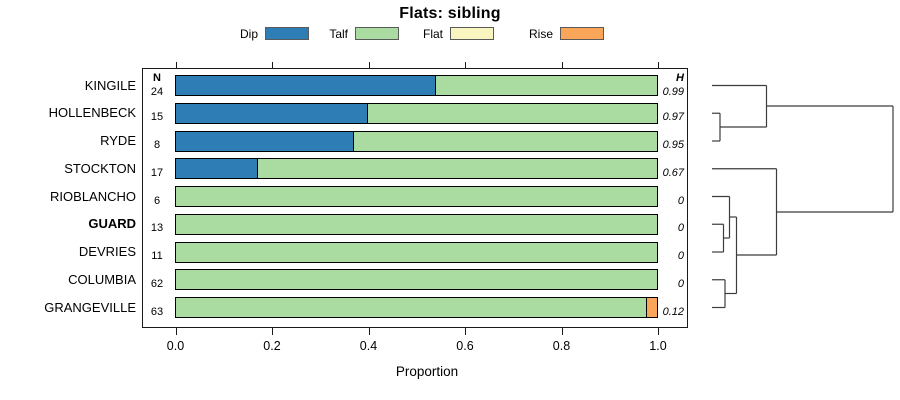 Image resolution: width=900 pixels, height=400 pixels. I want to click on legend-item: Talf, so click(321, 34).